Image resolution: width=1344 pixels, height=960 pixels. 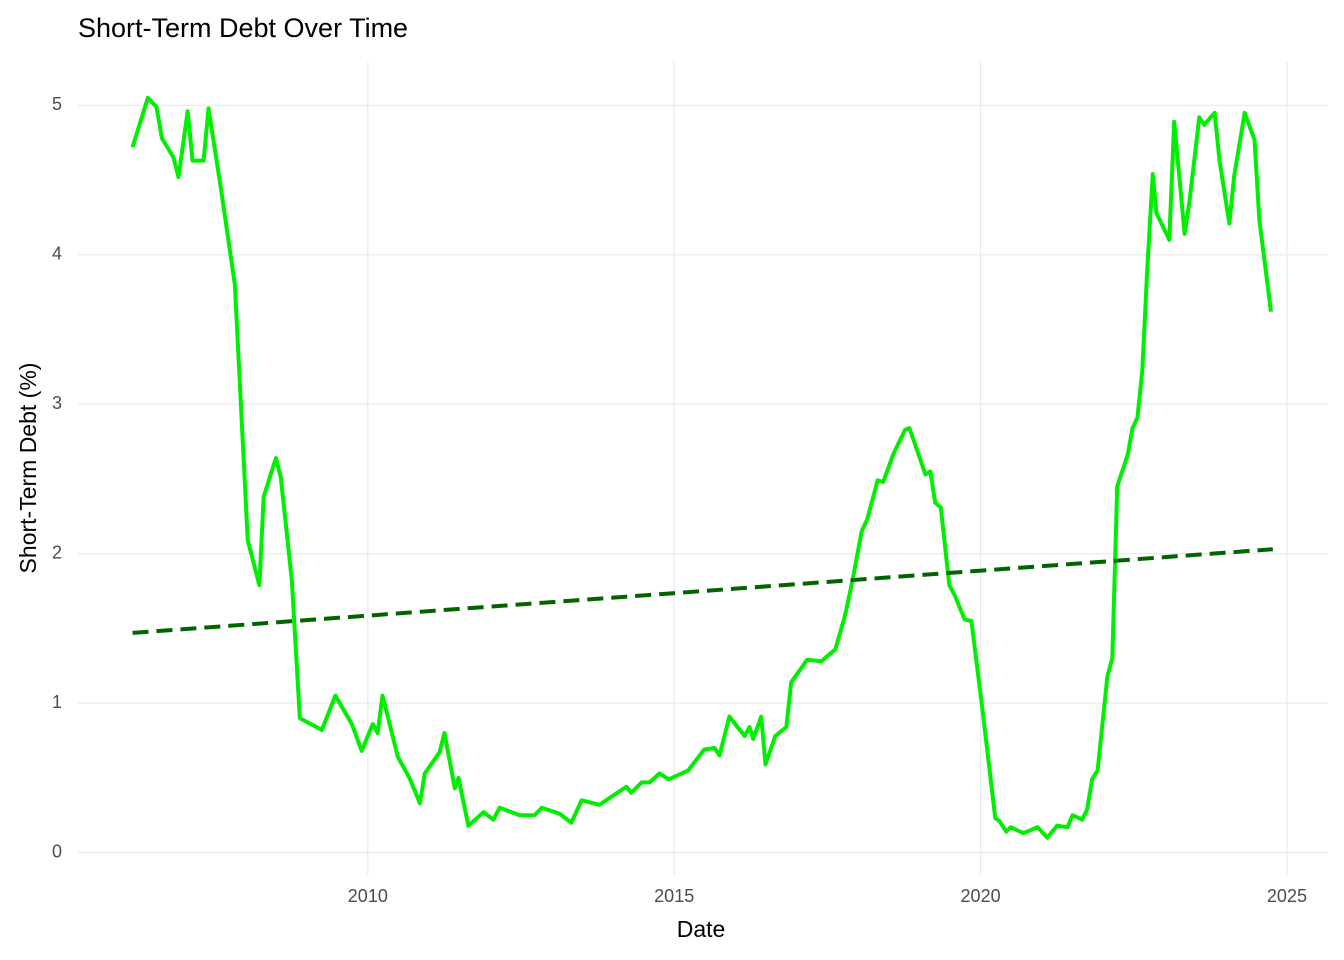 What do you see at coordinates (57, 254) in the screenshot?
I see `y-tick-label: 4` at bounding box center [57, 254].